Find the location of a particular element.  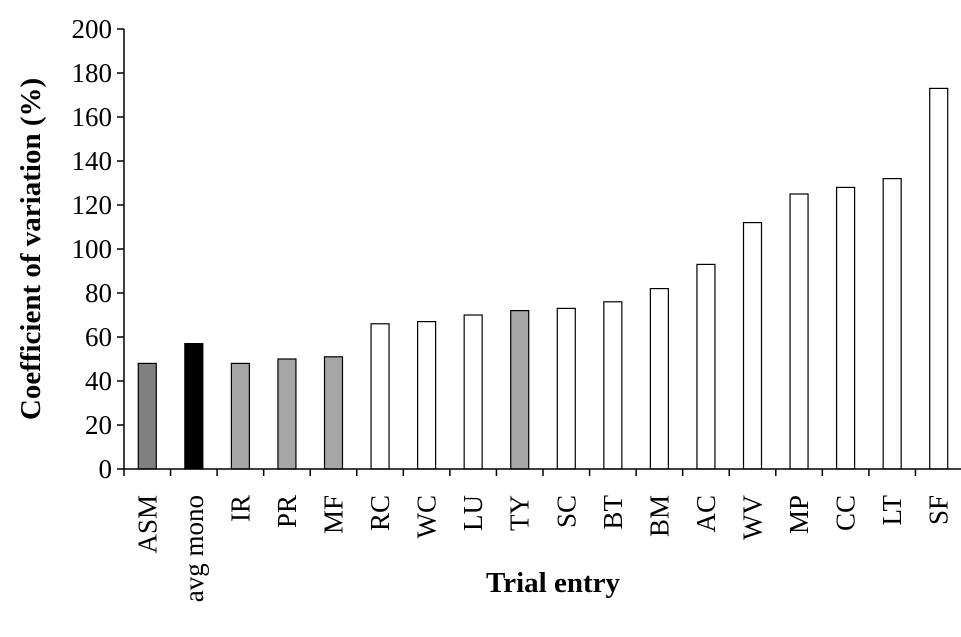

y-axis-ticks: 0 20 40 60 80 100 120 140 160 180 200 is located at coordinates (98, 249).